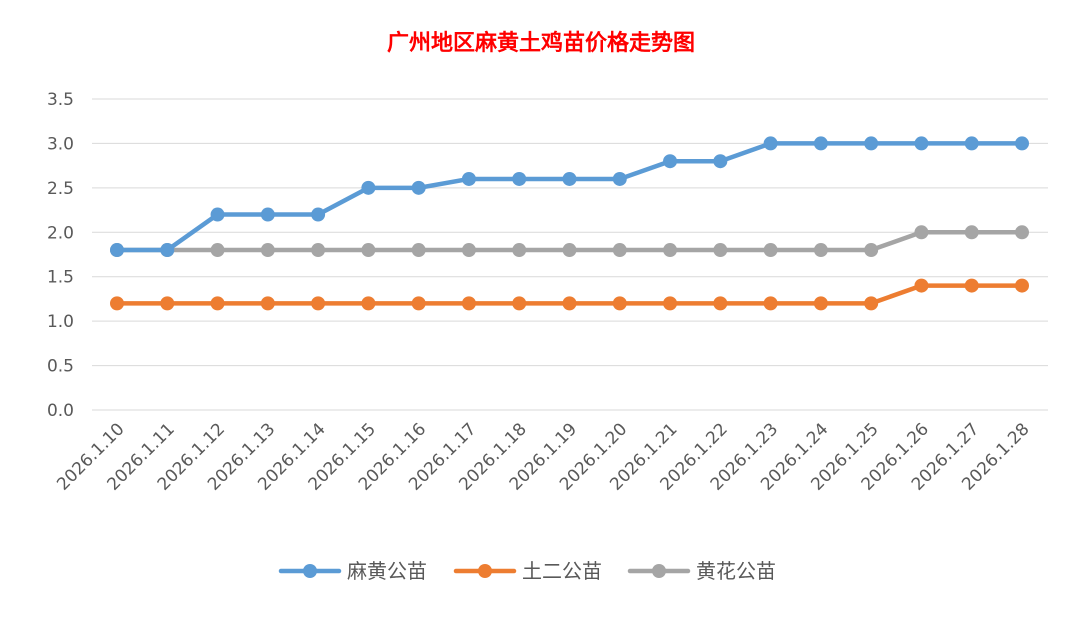 The width and height of the screenshot is (1083, 620). What do you see at coordinates (60, 367) in the screenshot?
I see `y-tick-label: 0.5` at bounding box center [60, 367].